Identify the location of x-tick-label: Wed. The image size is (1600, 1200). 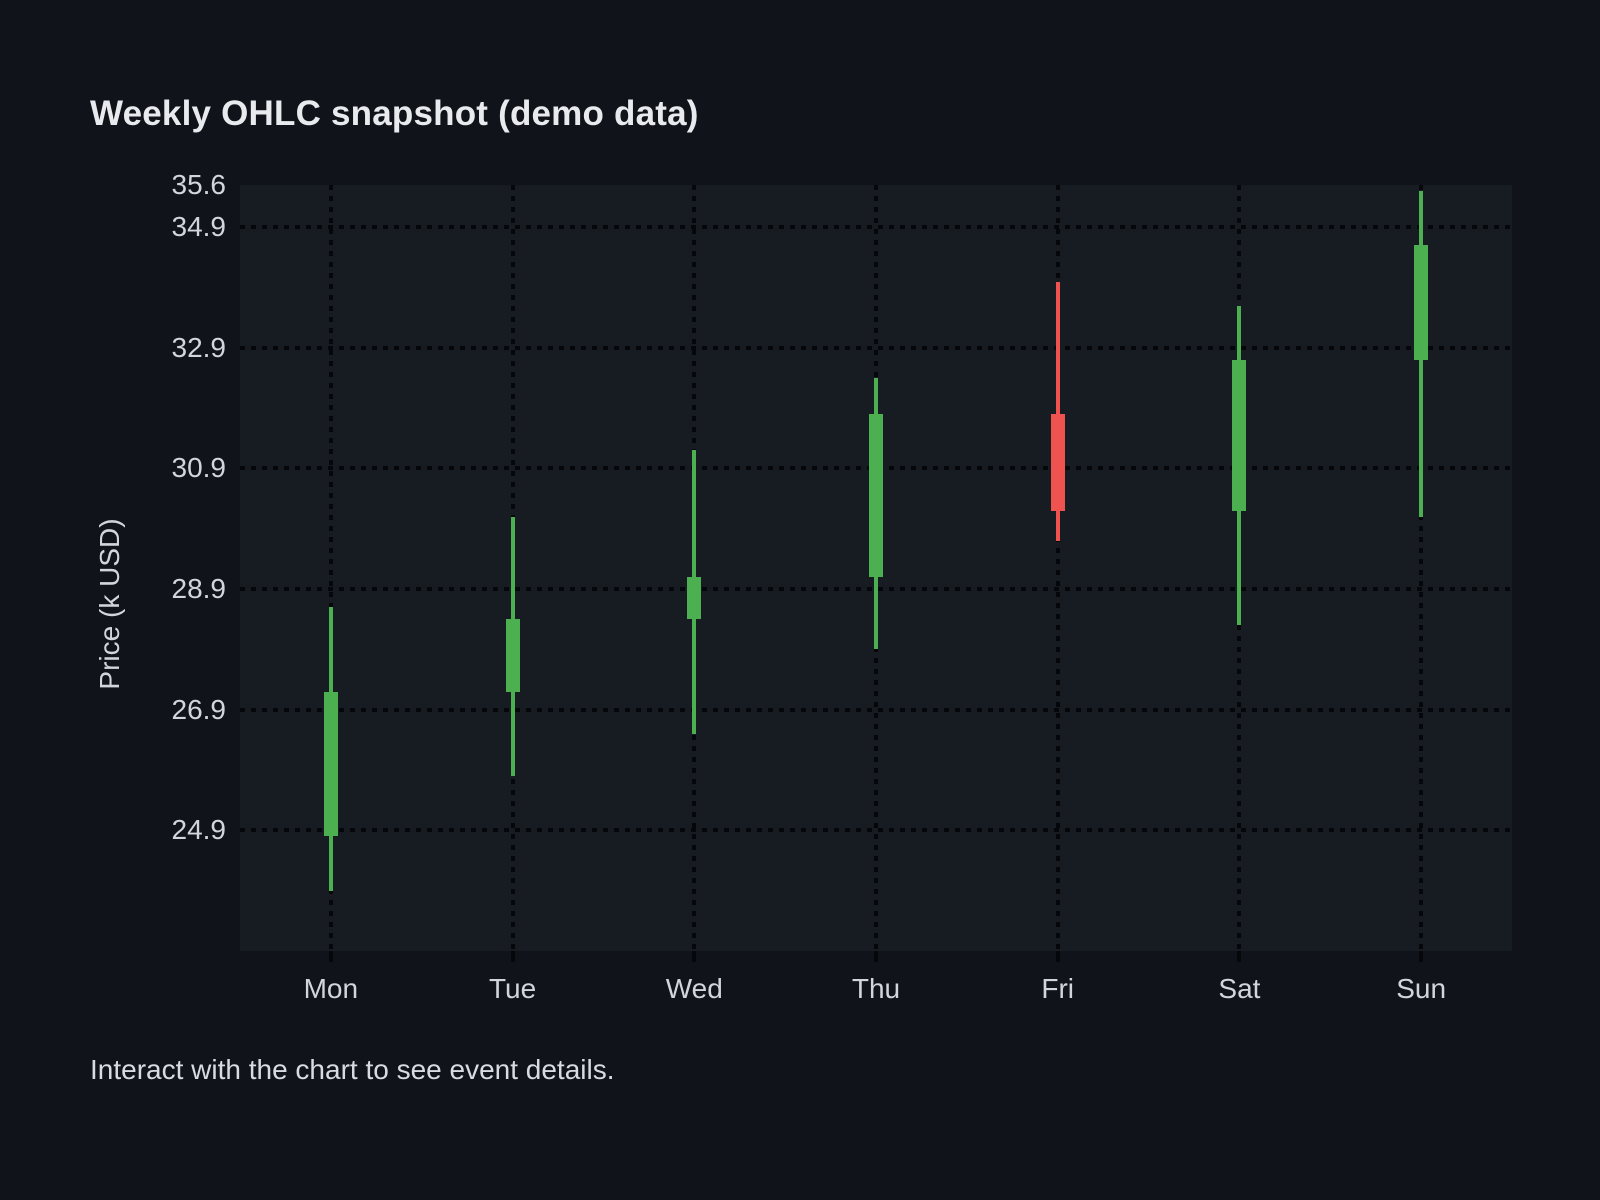
(694, 988).